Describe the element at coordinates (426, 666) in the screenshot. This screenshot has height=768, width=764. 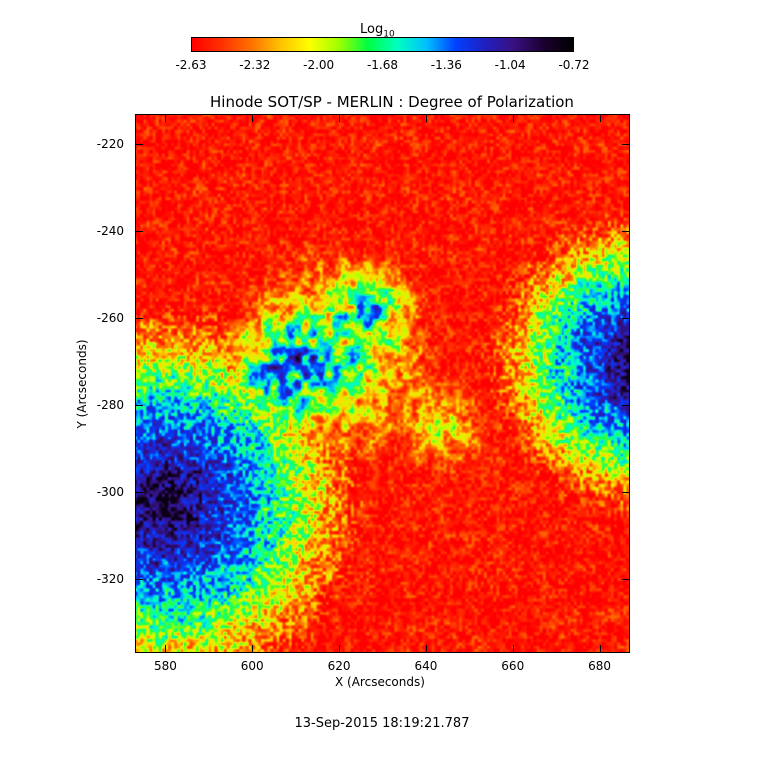
I see `x-tick-label: 640` at that location.